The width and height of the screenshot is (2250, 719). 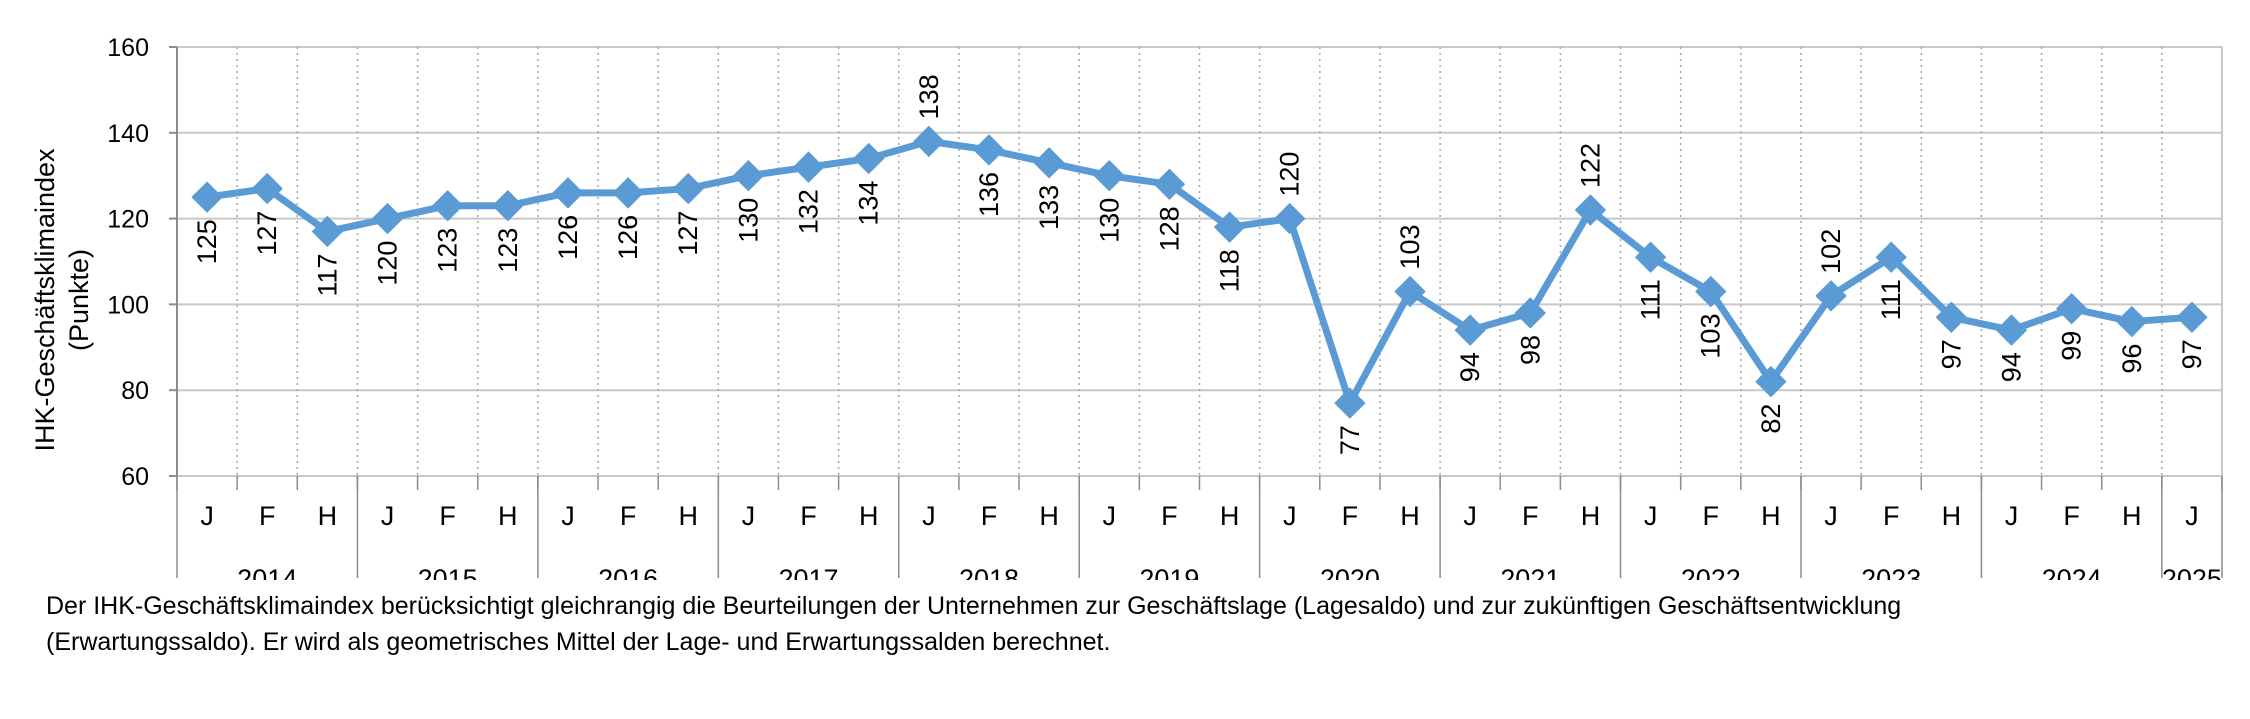 I want to click on y-tick-label: 120, so click(x=128, y=220).